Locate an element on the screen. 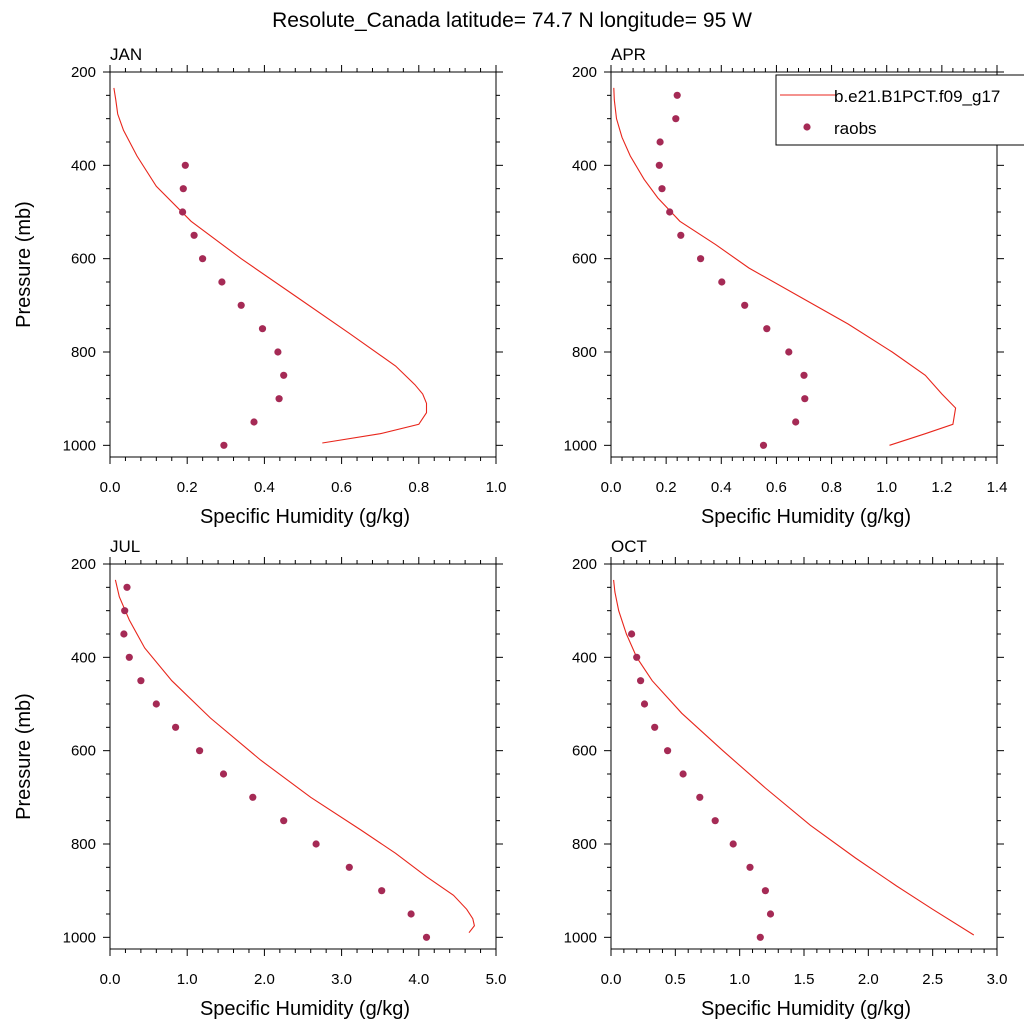 This screenshot has height=1024, width=1024. panel-title: JUL is located at coordinates (125, 546).